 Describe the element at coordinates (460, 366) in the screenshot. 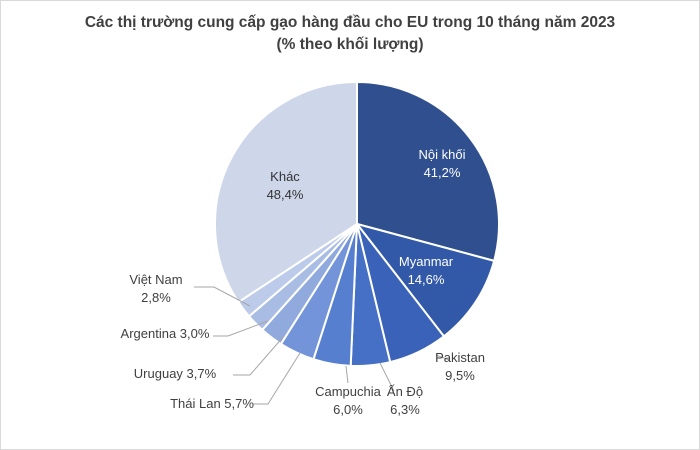

I see `slice-label: Pakistan 9,5%` at that location.